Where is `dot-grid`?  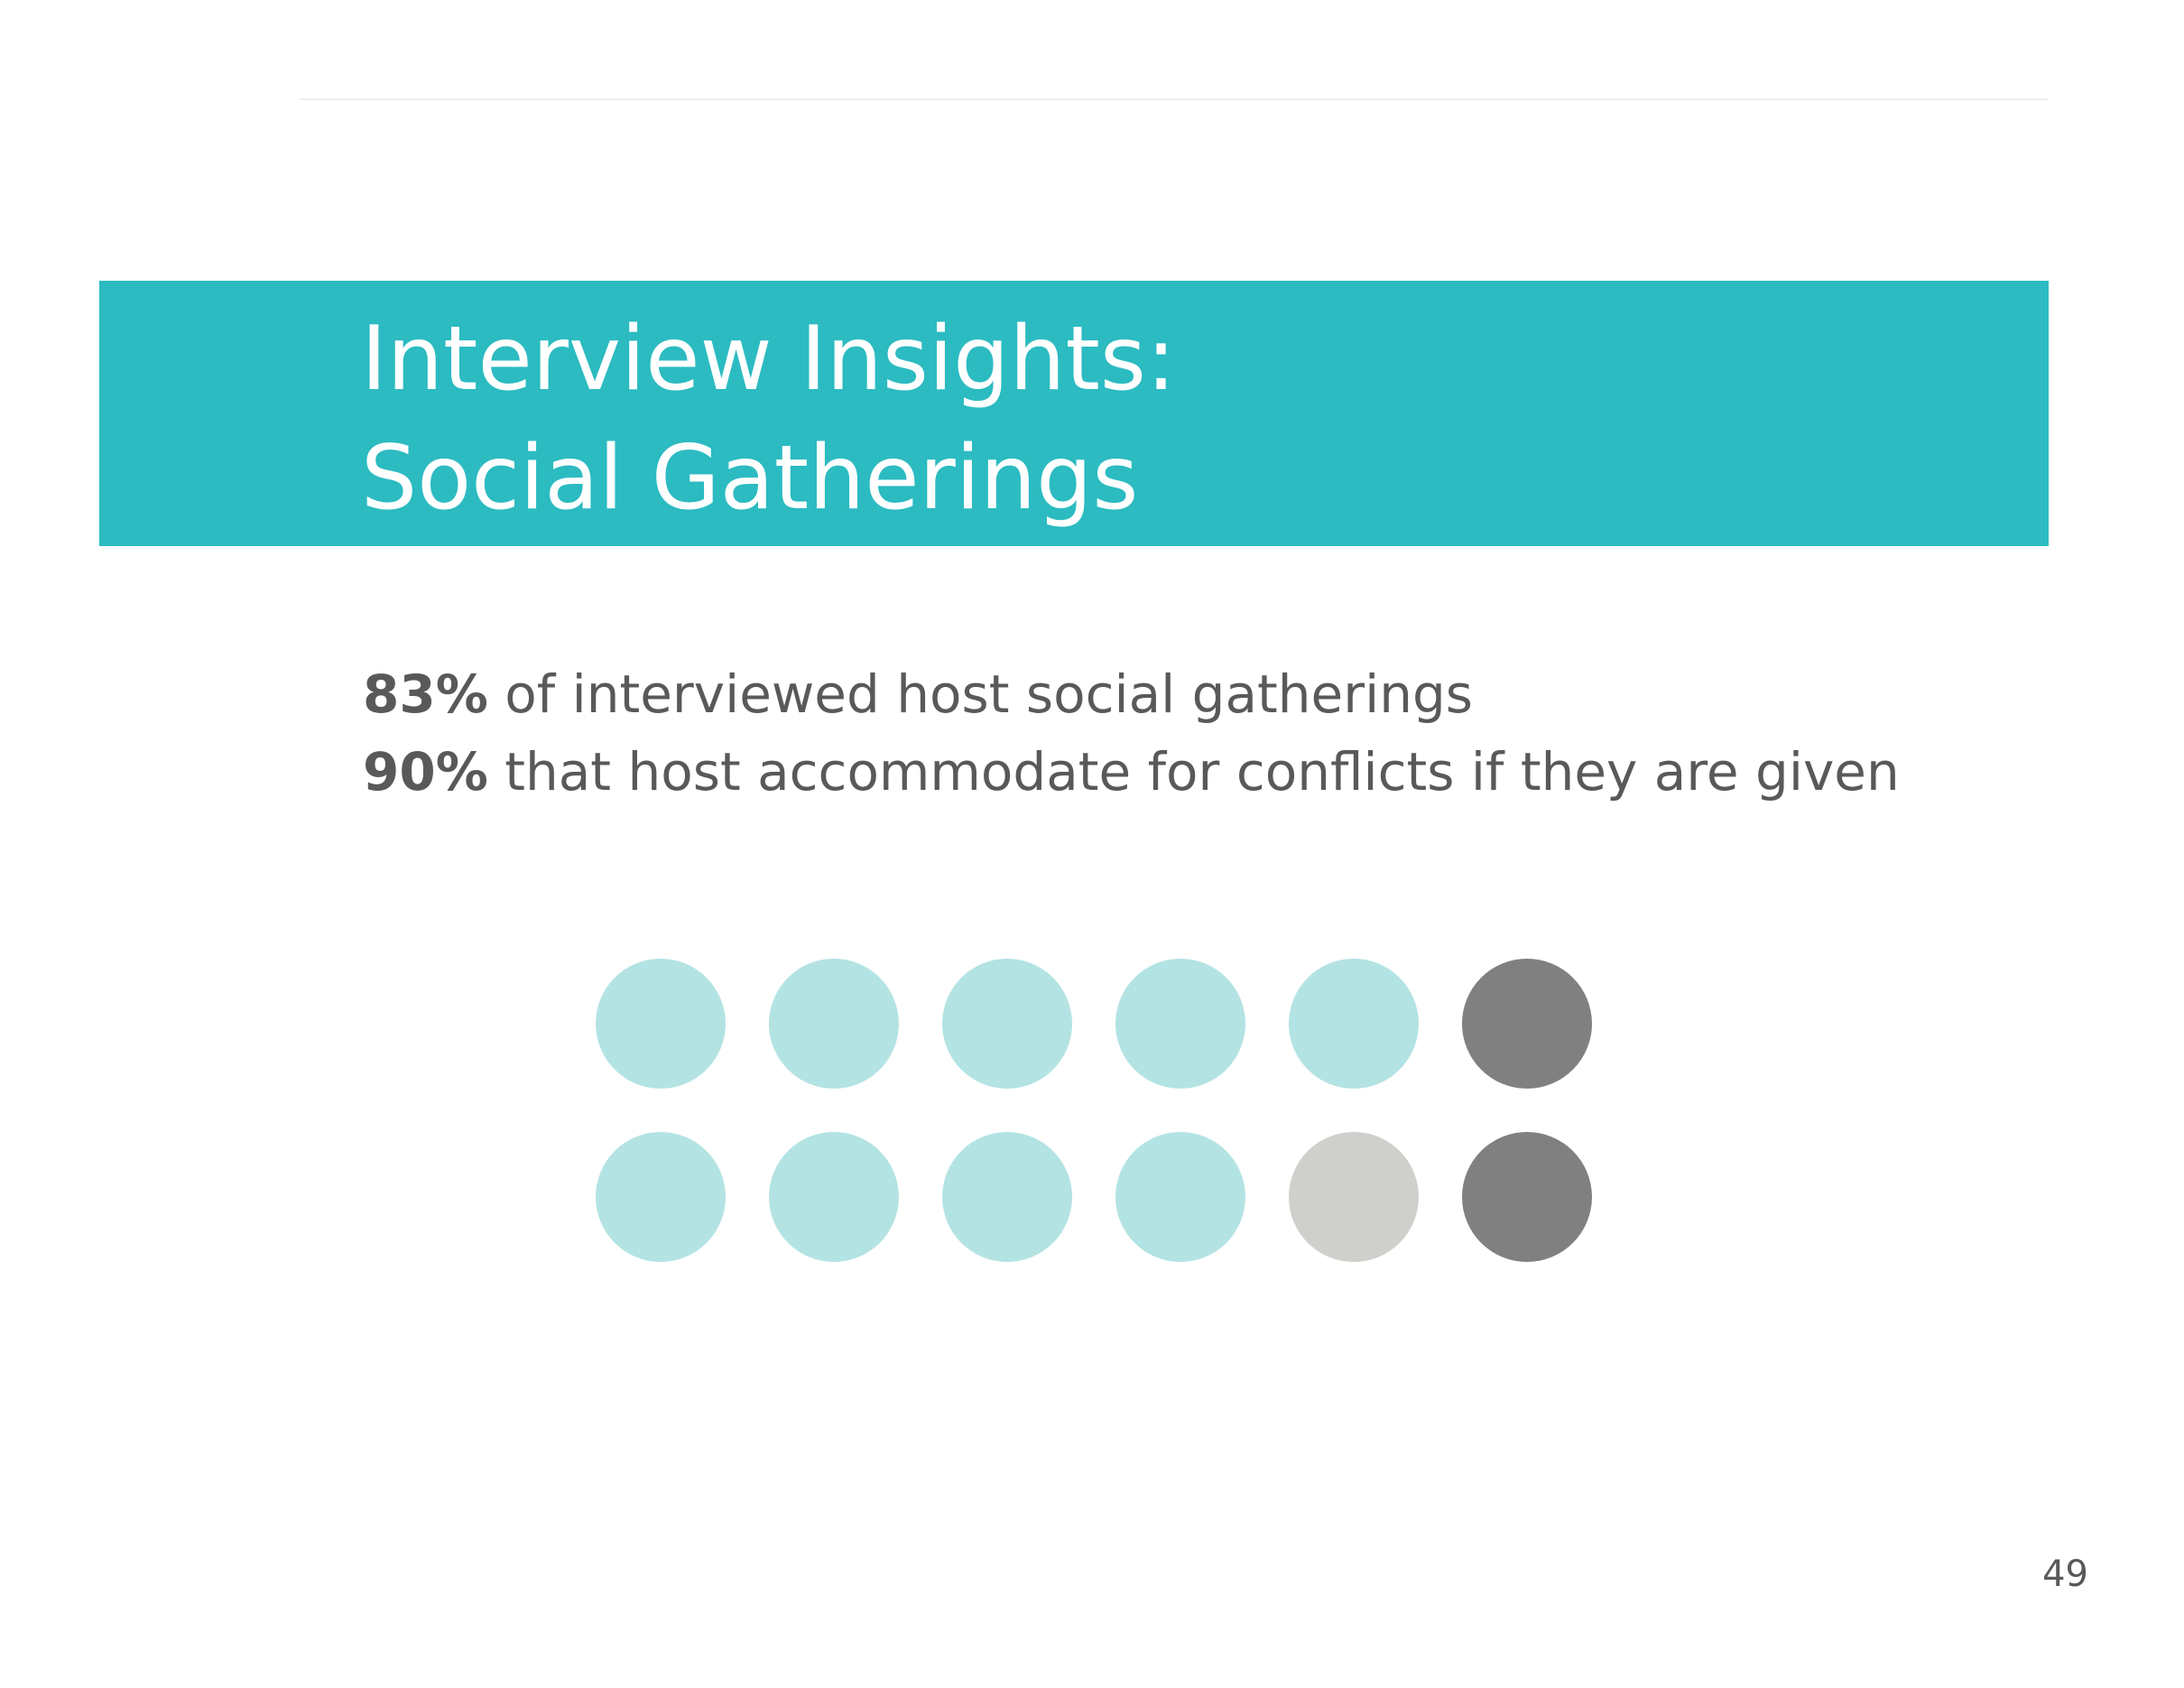
dot-grid is located at coordinates (1094, 1110).